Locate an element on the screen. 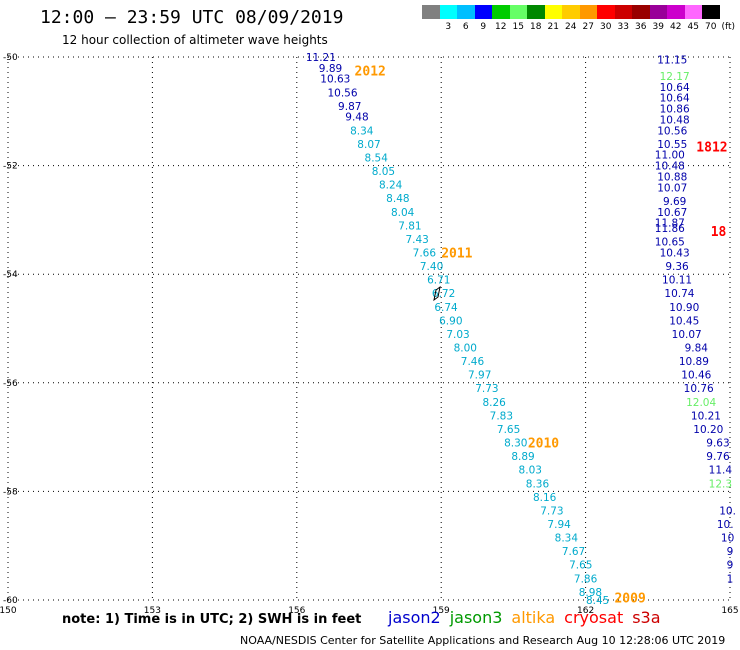  swh-data-label: 8.30 is located at coordinates (515, 444).